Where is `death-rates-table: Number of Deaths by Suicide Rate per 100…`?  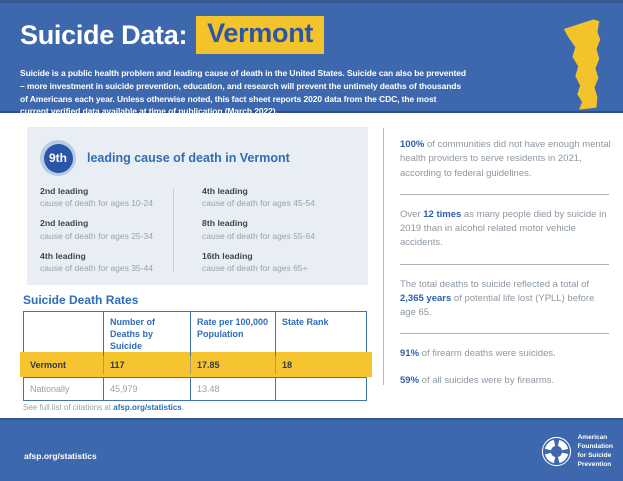 death-rates-table: Number of Deaths by Suicide Rate per 100… is located at coordinates (196, 356).